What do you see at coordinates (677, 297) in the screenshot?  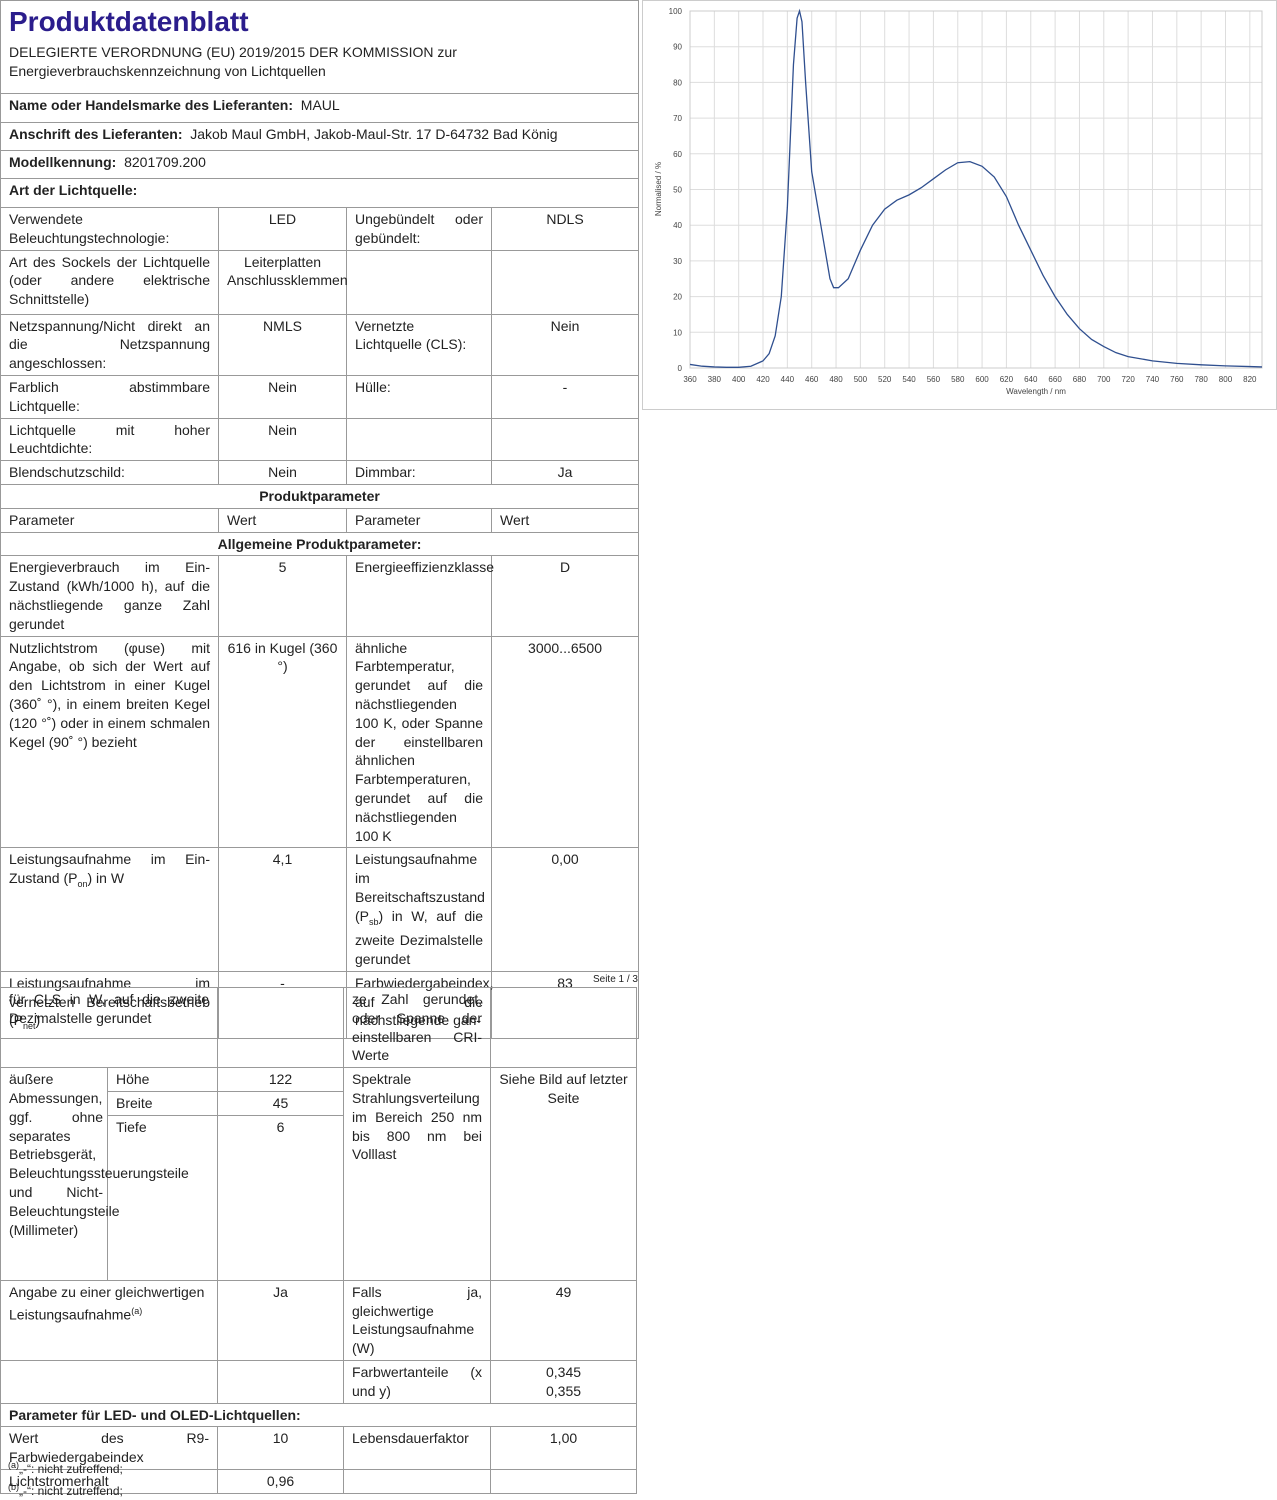 I see `y-tick-label: 20` at bounding box center [677, 297].